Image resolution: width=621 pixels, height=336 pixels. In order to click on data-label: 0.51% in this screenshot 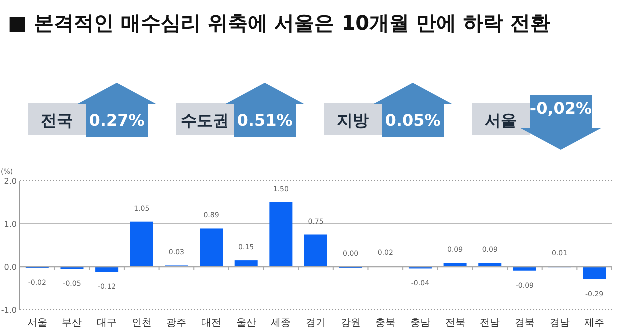, I will do `click(265, 120)`.